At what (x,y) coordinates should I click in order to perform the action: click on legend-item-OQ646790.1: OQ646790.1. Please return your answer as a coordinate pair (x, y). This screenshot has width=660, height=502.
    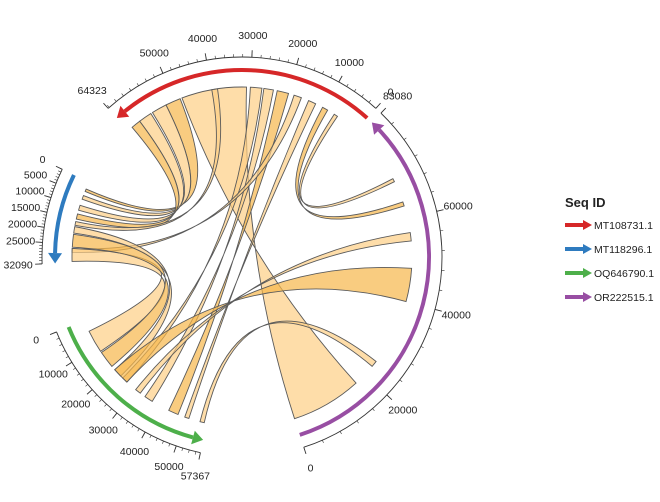
    Looking at the image, I should click on (609, 274).